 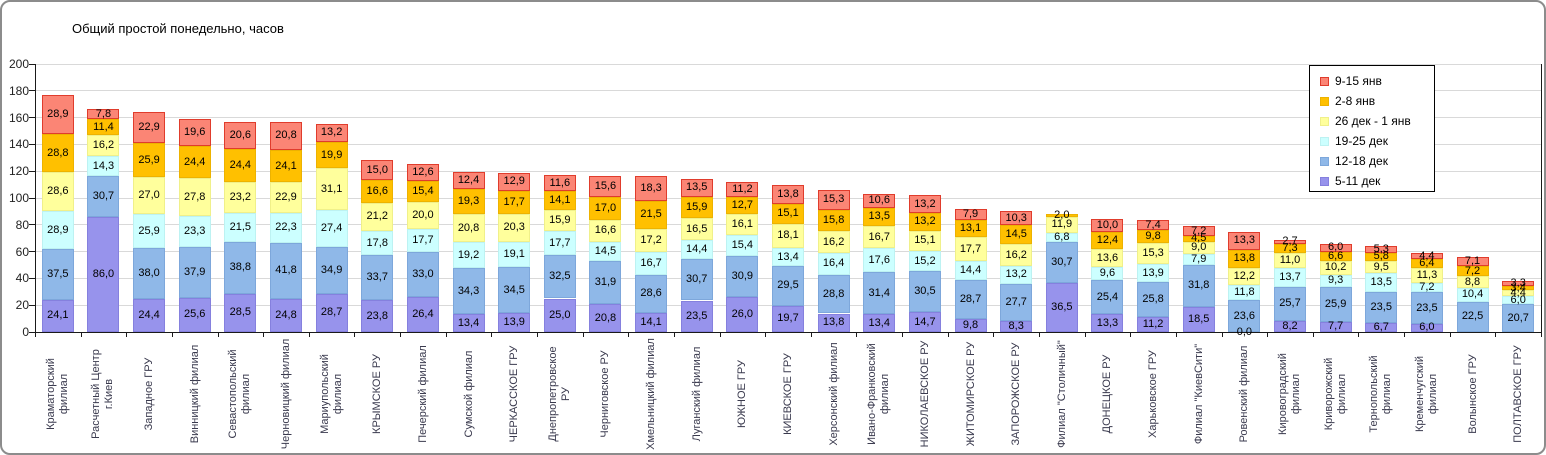 What do you see at coordinates (195, 230) in the screenshot?
I see `bar-value-label: 23,3` at bounding box center [195, 230].